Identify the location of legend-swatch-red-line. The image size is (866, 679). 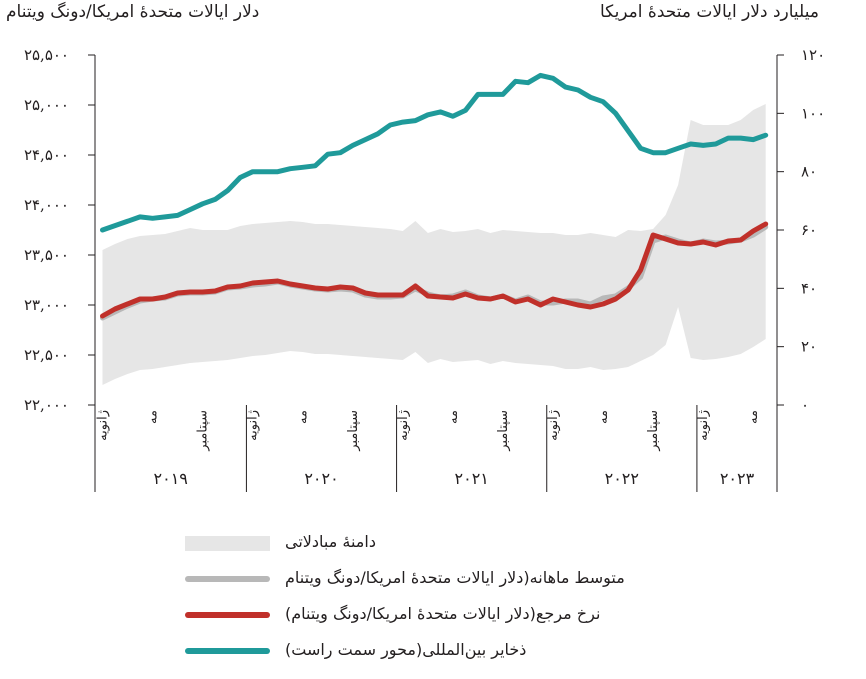
(227, 615).